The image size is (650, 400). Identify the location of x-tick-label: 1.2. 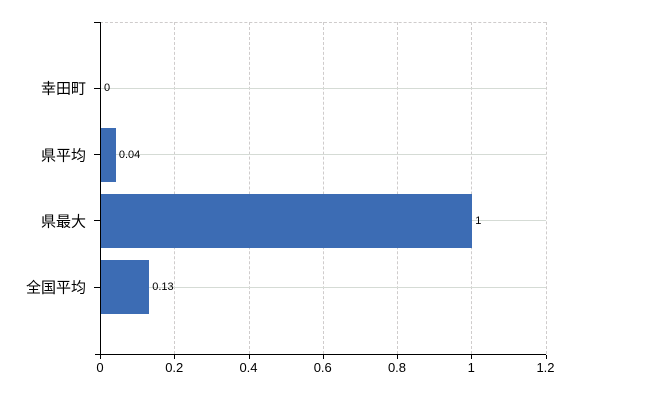
(545, 367).